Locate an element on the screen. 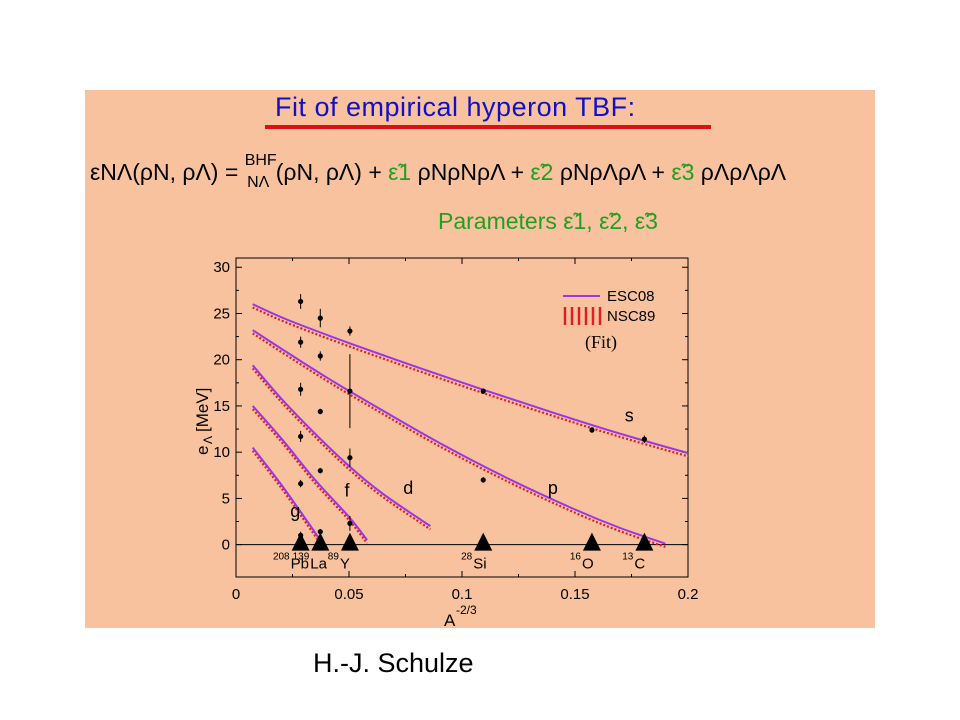 The image size is (960, 720). nucleus-marker-Y is located at coordinates (349, 541).